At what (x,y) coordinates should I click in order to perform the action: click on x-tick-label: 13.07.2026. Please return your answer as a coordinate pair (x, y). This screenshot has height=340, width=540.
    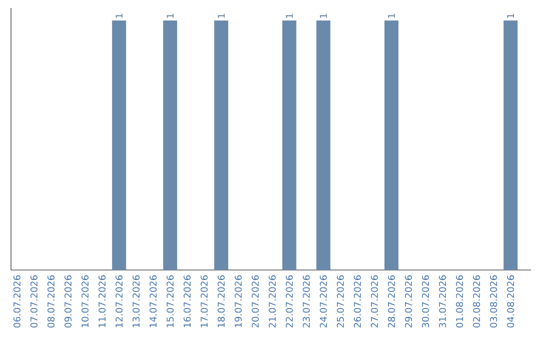
    Looking at the image, I should click on (136, 301).